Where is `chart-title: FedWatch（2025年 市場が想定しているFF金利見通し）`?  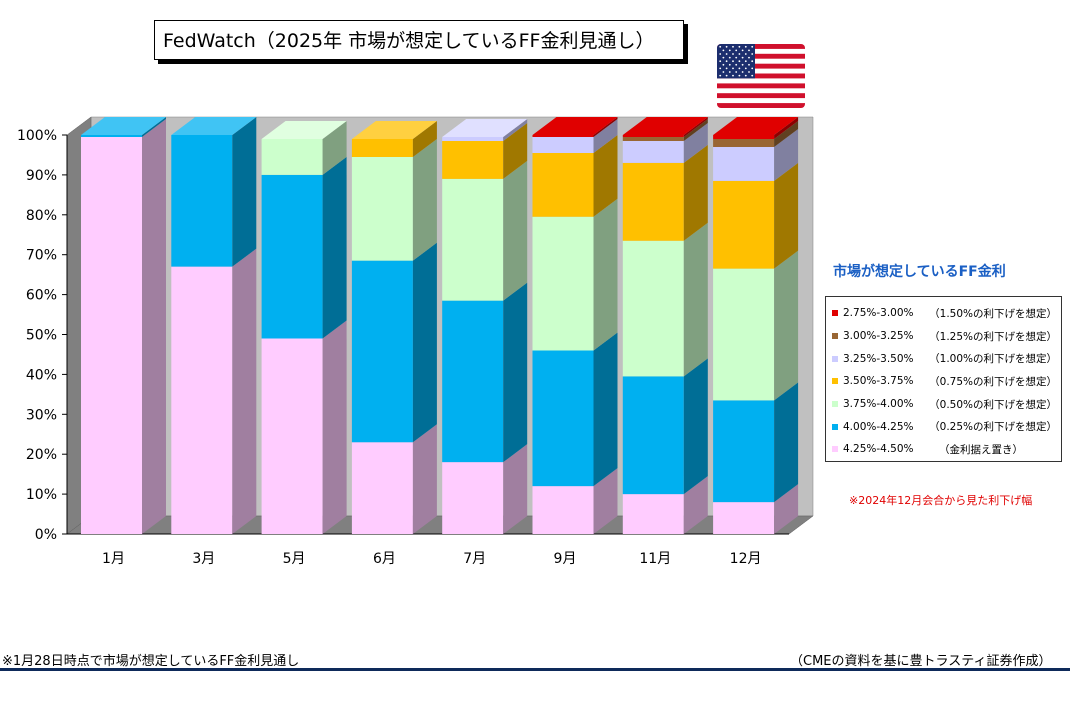
chart-title: FedWatch（2025年 市場が想定しているFF金利見通し） is located at coordinates (419, 40).